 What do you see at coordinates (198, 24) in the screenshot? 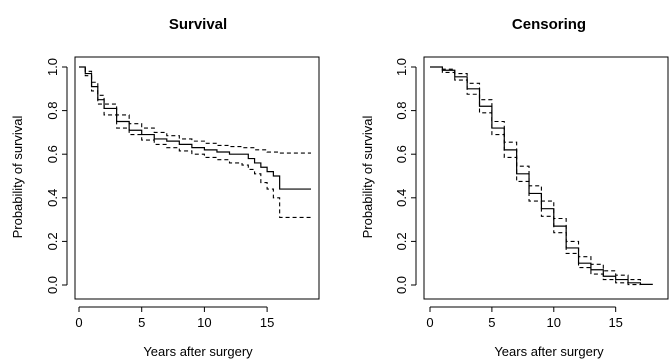
I see `chart-title: Survival` at bounding box center [198, 24].